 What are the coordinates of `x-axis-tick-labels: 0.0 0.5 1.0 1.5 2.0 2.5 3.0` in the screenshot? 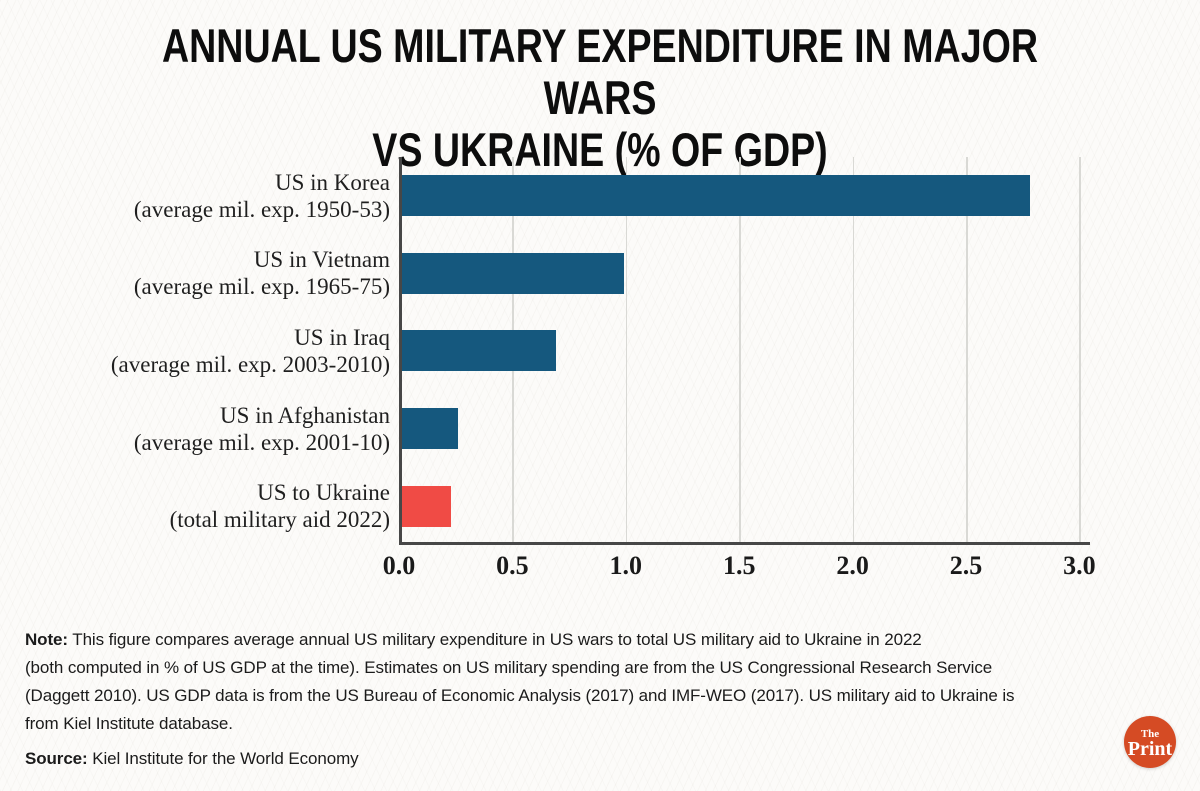 It's located at (739, 569).